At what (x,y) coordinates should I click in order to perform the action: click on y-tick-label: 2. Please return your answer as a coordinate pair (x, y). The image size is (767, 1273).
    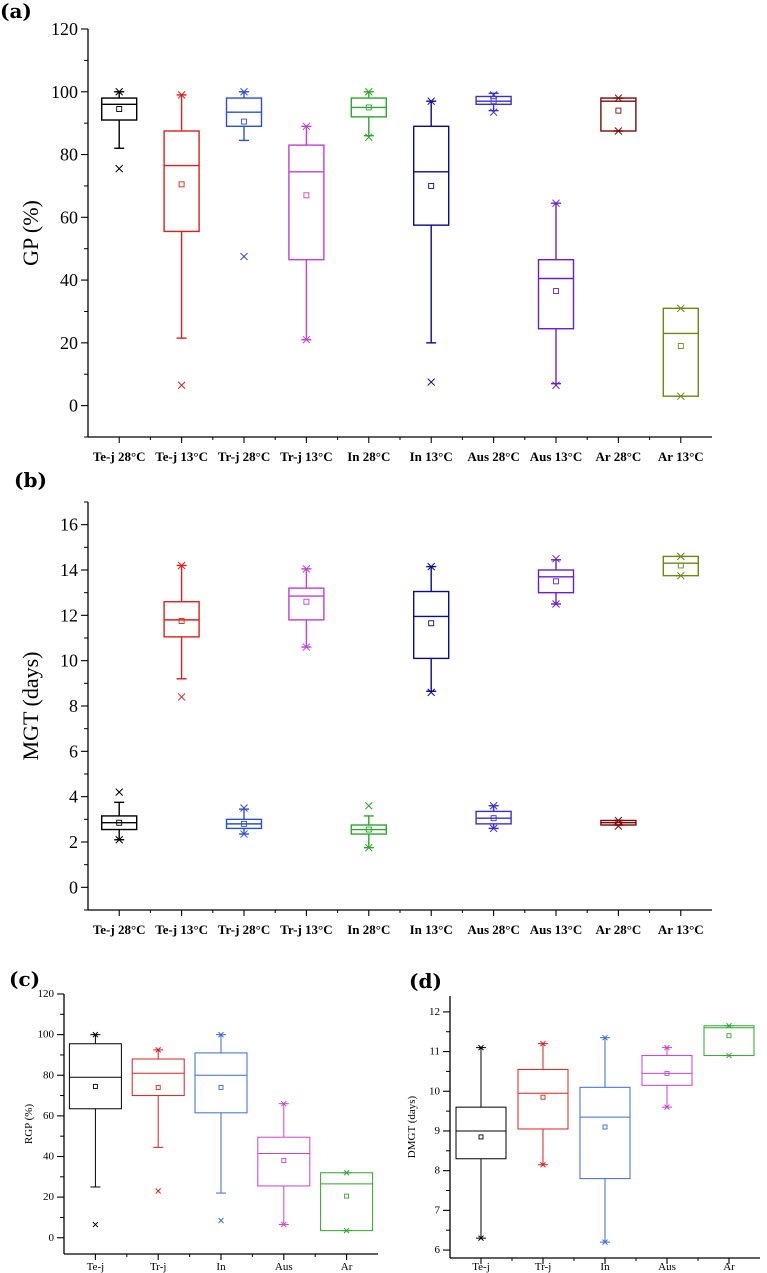
    Looking at the image, I should click on (73, 842).